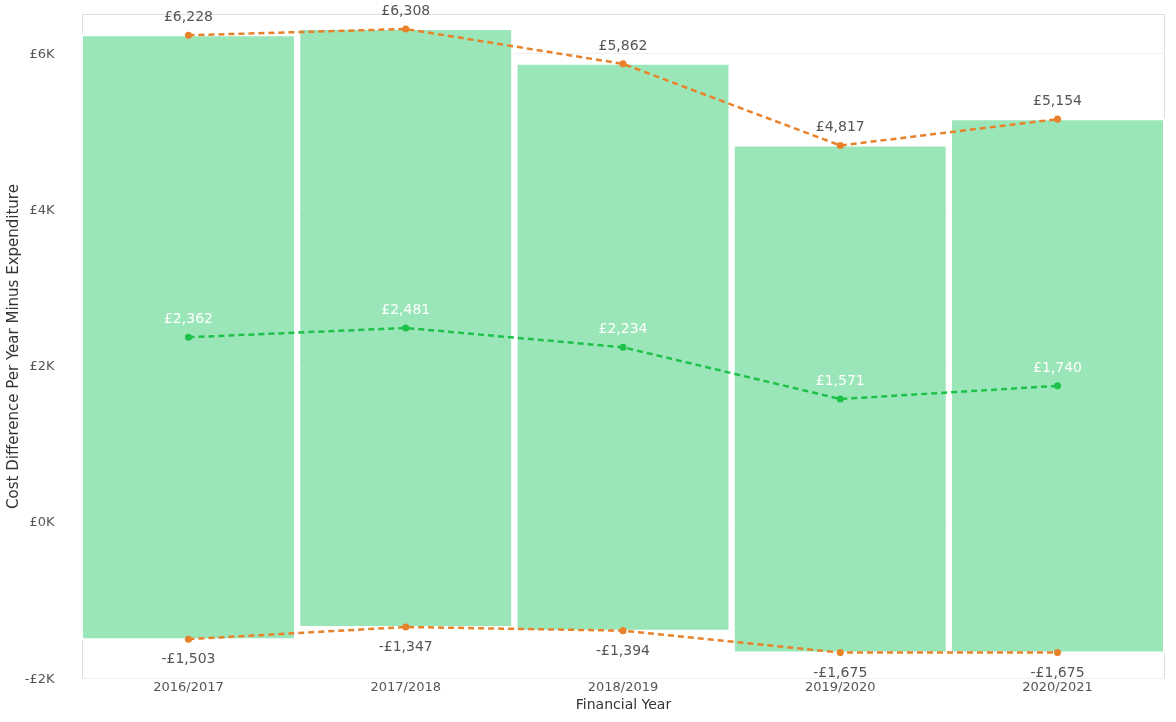 The image size is (1176, 722). Describe the element at coordinates (188, 318) in the screenshot. I see `data-label: £2,362` at that location.